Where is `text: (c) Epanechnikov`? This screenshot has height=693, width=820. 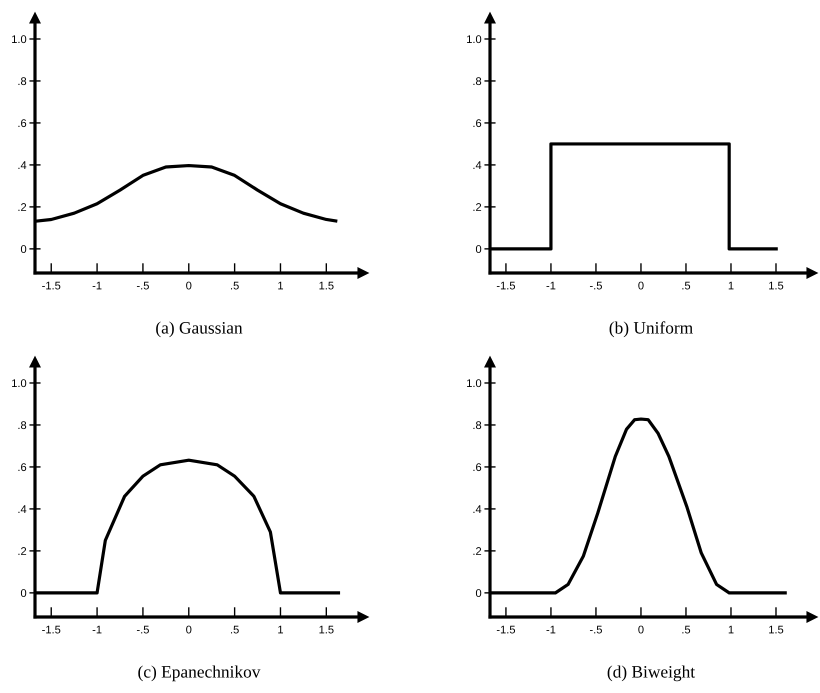 text: (c) Epanechnikov is located at coordinates (199, 673).